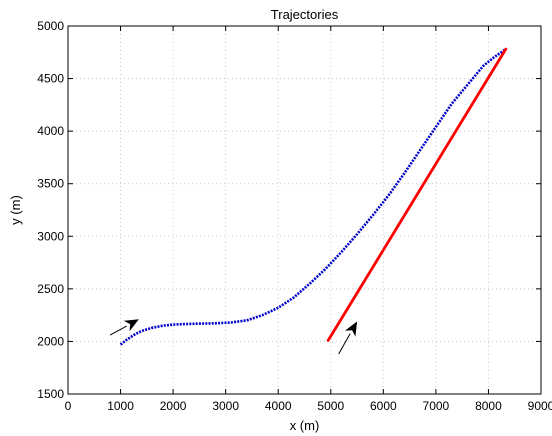  I want to click on y-tick-label: 4000, so click(50, 131).